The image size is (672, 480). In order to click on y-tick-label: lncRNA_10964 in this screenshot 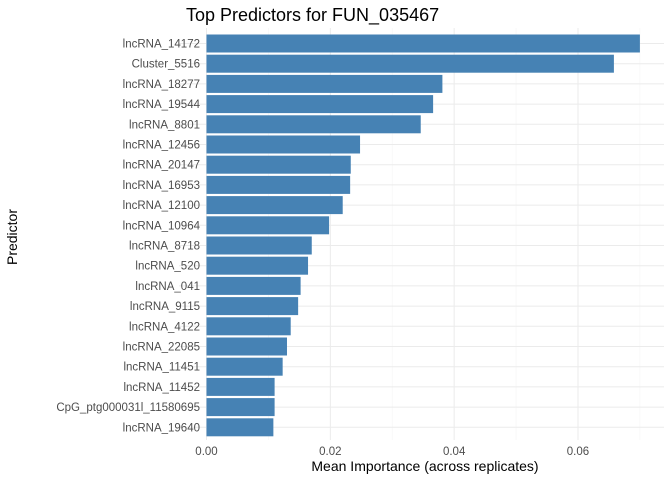, I will do `click(162, 226)`.